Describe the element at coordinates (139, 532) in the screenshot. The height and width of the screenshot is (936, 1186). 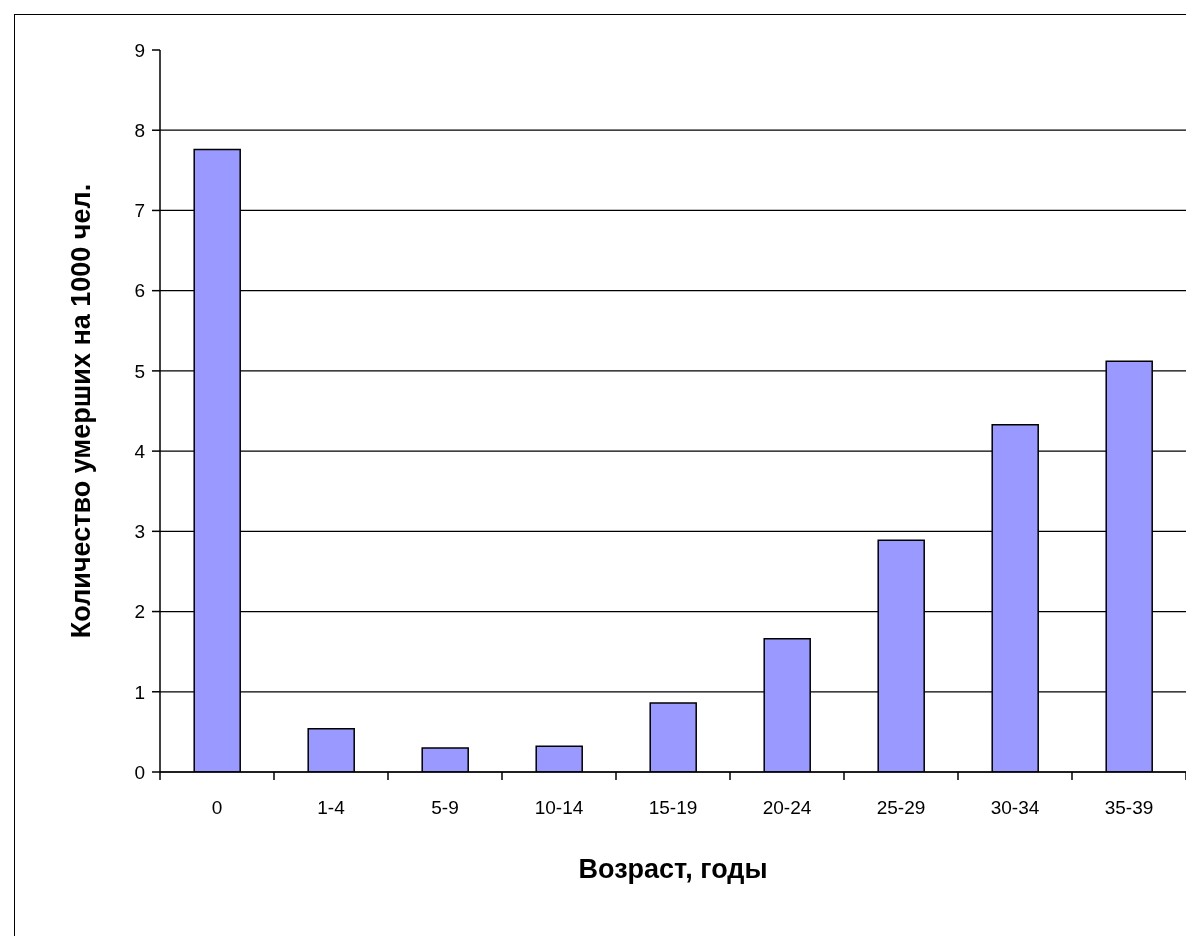
I see `y-tick-label: 3` at that location.